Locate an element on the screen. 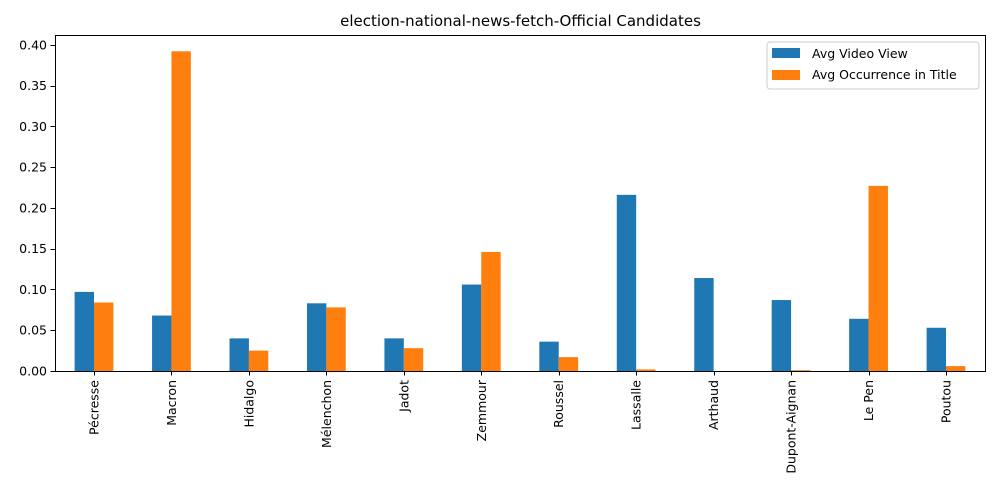 This screenshot has width=1000, height=500. x-tick-label: Pécresse is located at coordinates (94, 407).